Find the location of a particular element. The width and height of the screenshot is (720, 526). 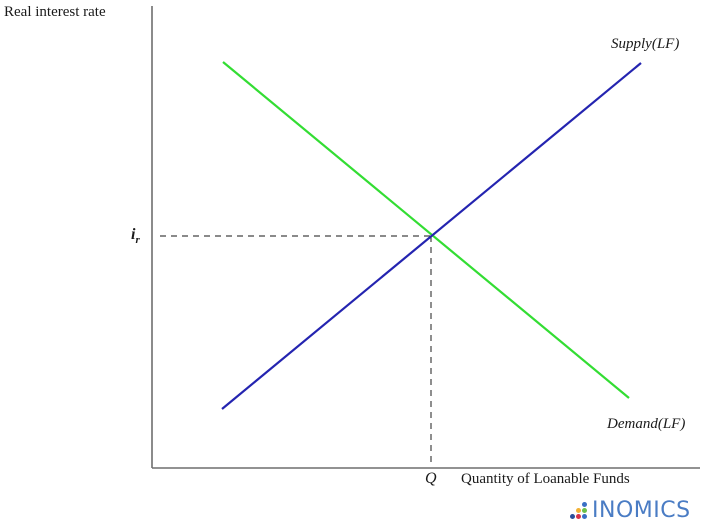

interest-rate-subscript: r is located at coordinates (137, 240).